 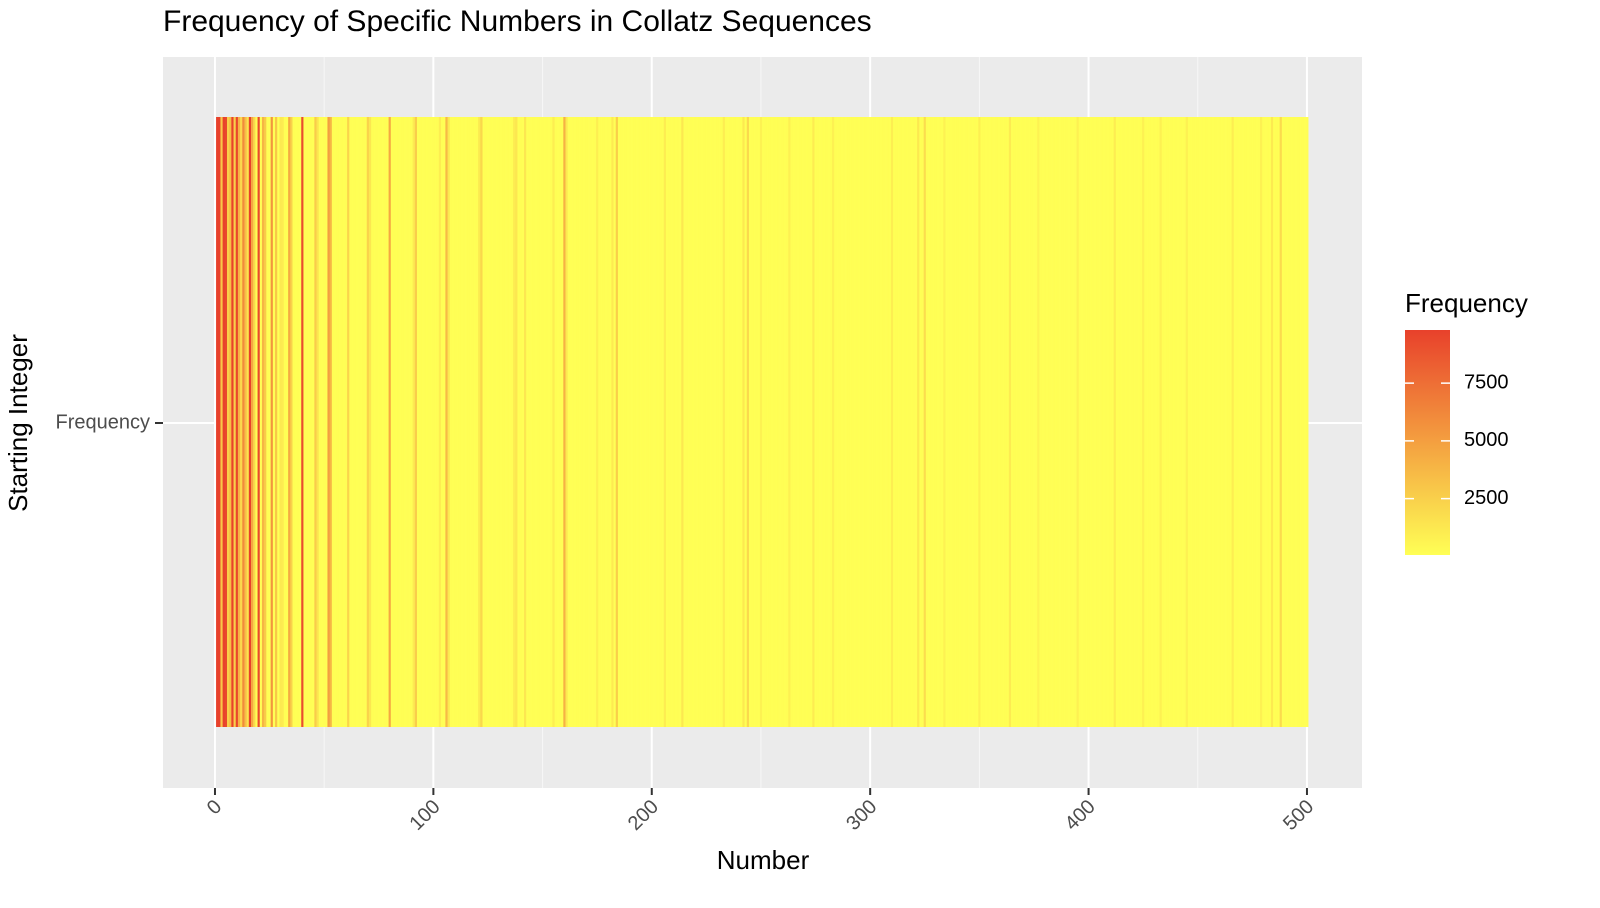 What do you see at coordinates (18, 423) in the screenshot?
I see `y-axis-title: Starting Integer` at bounding box center [18, 423].